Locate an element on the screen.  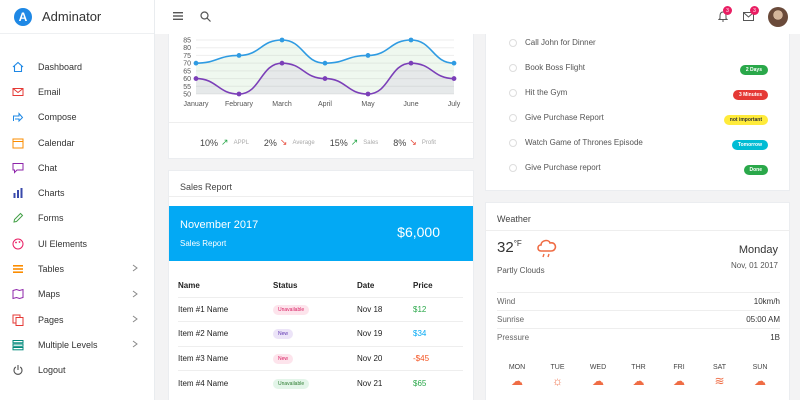
item-date: Nov 20 is located at coordinates (385, 358).